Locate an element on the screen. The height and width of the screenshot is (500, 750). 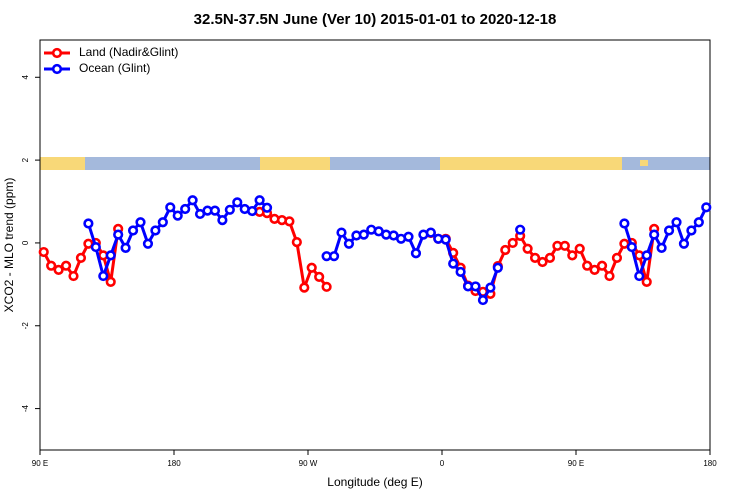
y-tick-label: 0 is located at coordinates (25, 242).